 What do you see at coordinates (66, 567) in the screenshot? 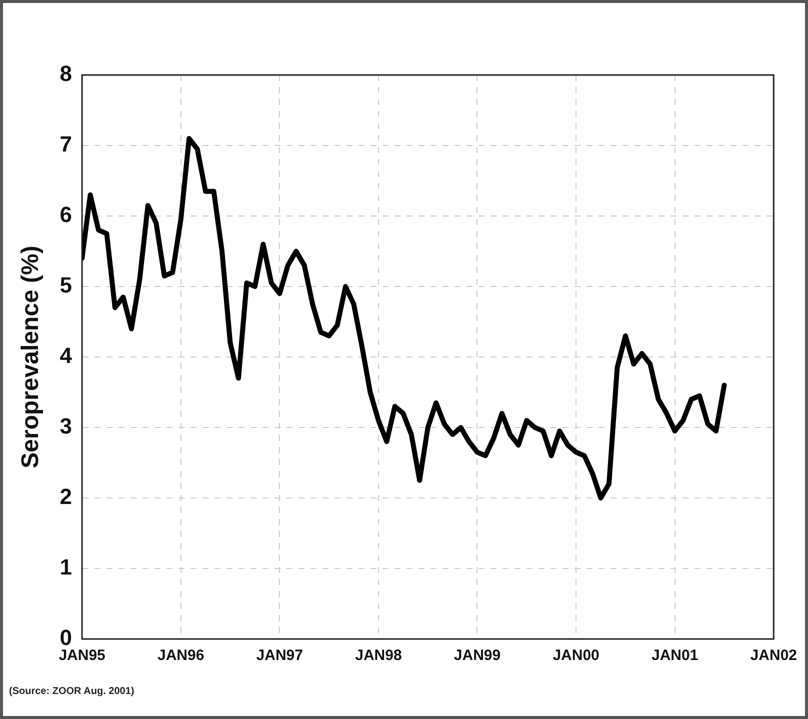
I see `y-tick-label: 1` at bounding box center [66, 567].